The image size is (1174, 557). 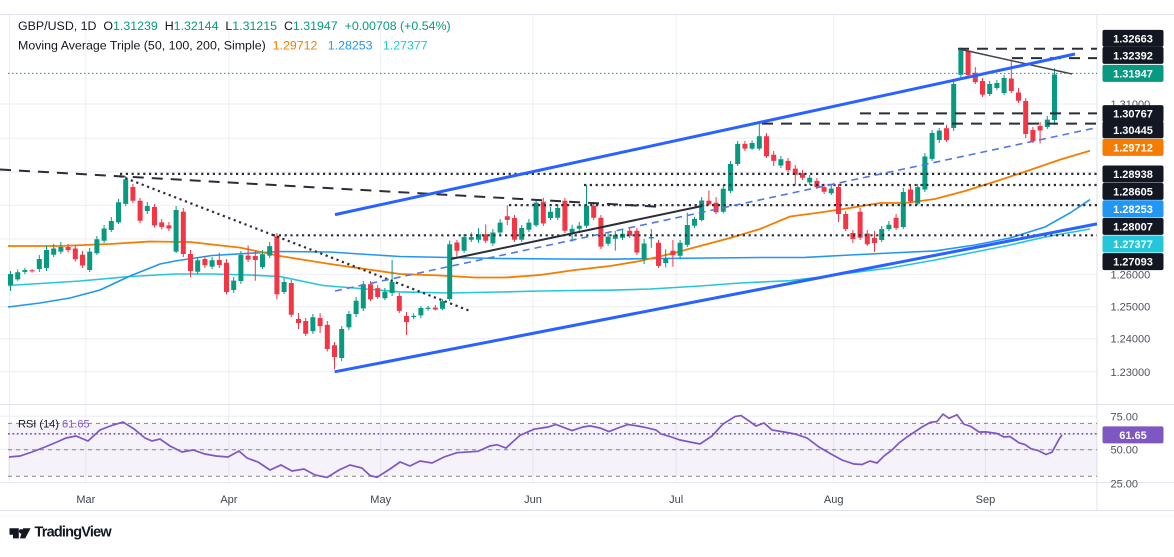 I want to click on svg-text: 1.28007, so click(x=1133, y=227).